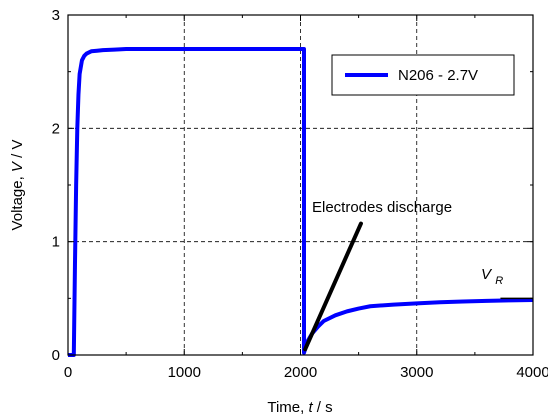 This screenshot has width=548, height=418. I want to click on vr-subscript: R, so click(499, 281).